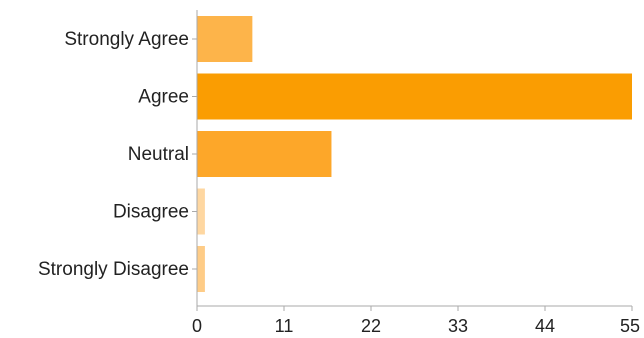 Image resolution: width=644 pixels, height=338 pixels. Describe the element at coordinates (225, 39) in the screenshot. I see `bar-strongly-agree` at that location.